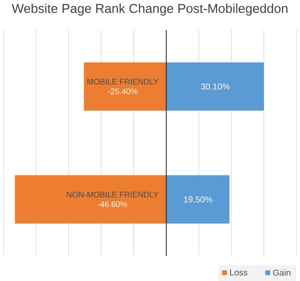 The height and width of the screenshot is (281, 300). I want to click on y-tick-label: NON-MOBILE FRIENDLY, so click(112, 194).